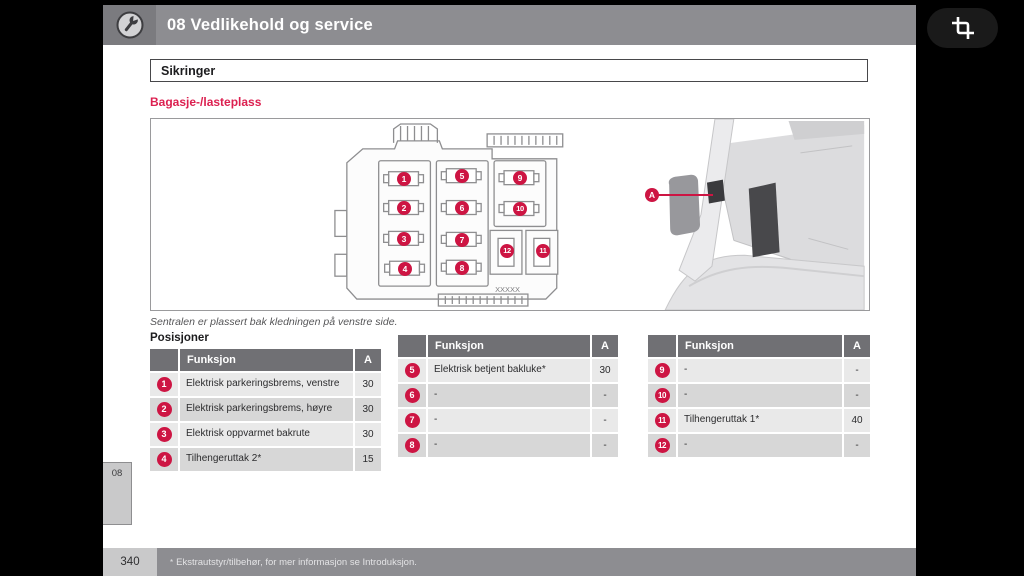 The height and width of the screenshot is (576, 1024). What do you see at coordinates (404, 208) in the screenshot?
I see `figure-marker-2: 2` at bounding box center [404, 208].